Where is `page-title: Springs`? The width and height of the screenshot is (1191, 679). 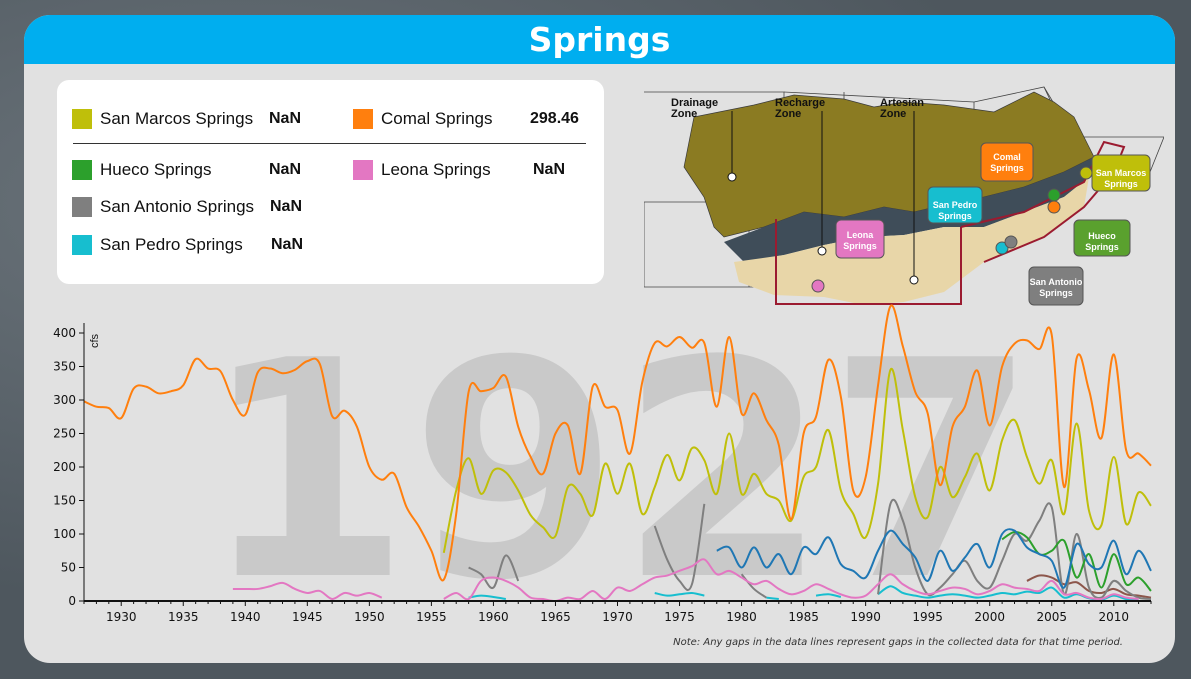
page-title: Springs is located at coordinates (599, 39).